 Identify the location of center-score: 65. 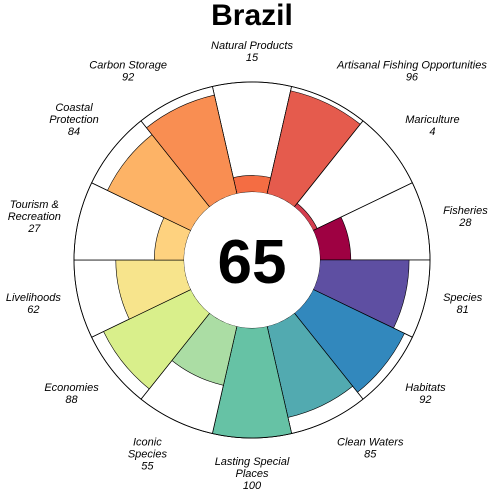
(252, 262).